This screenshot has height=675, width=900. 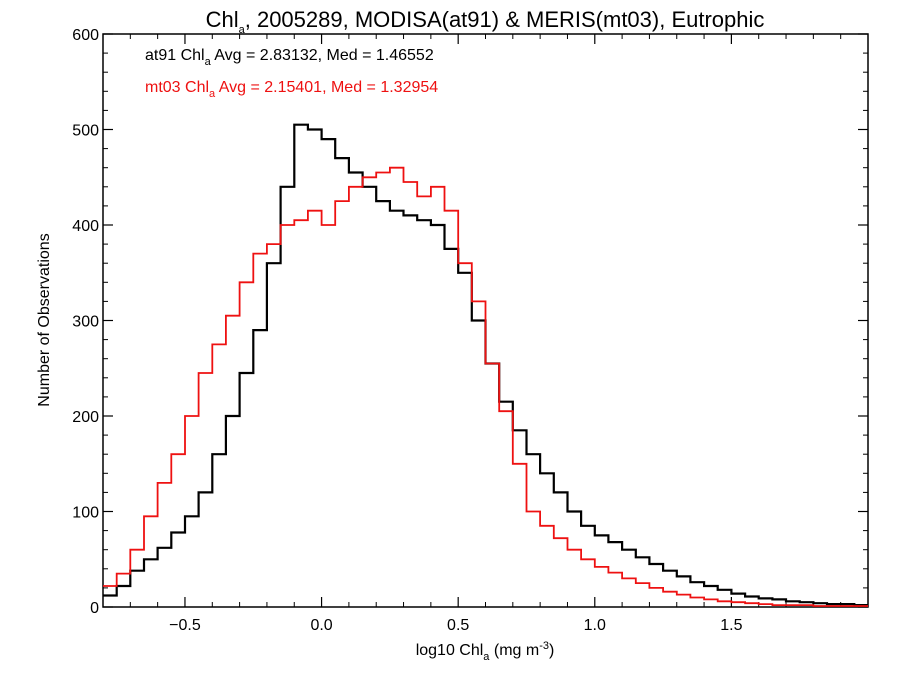 I want to click on x-axis-label-subscript: a, so click(x=486, y=657).